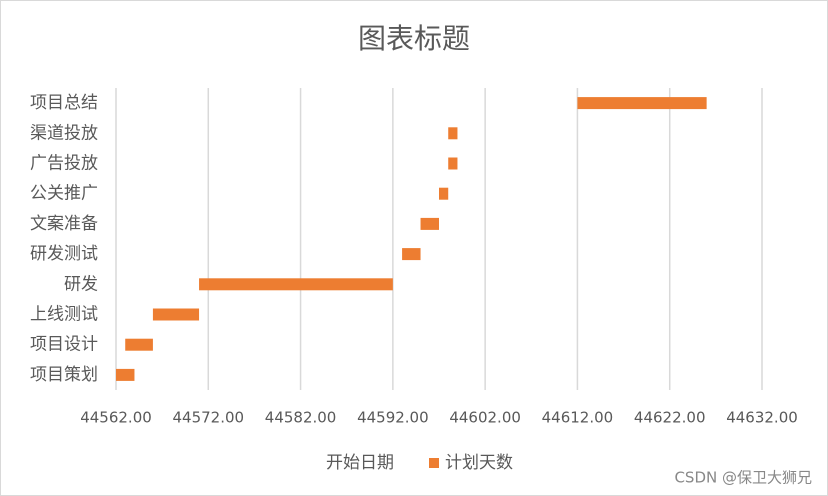  Describe the element at coordinates (360, 463) in the screenshot. I see `legend-label: 开始日期` at that location.